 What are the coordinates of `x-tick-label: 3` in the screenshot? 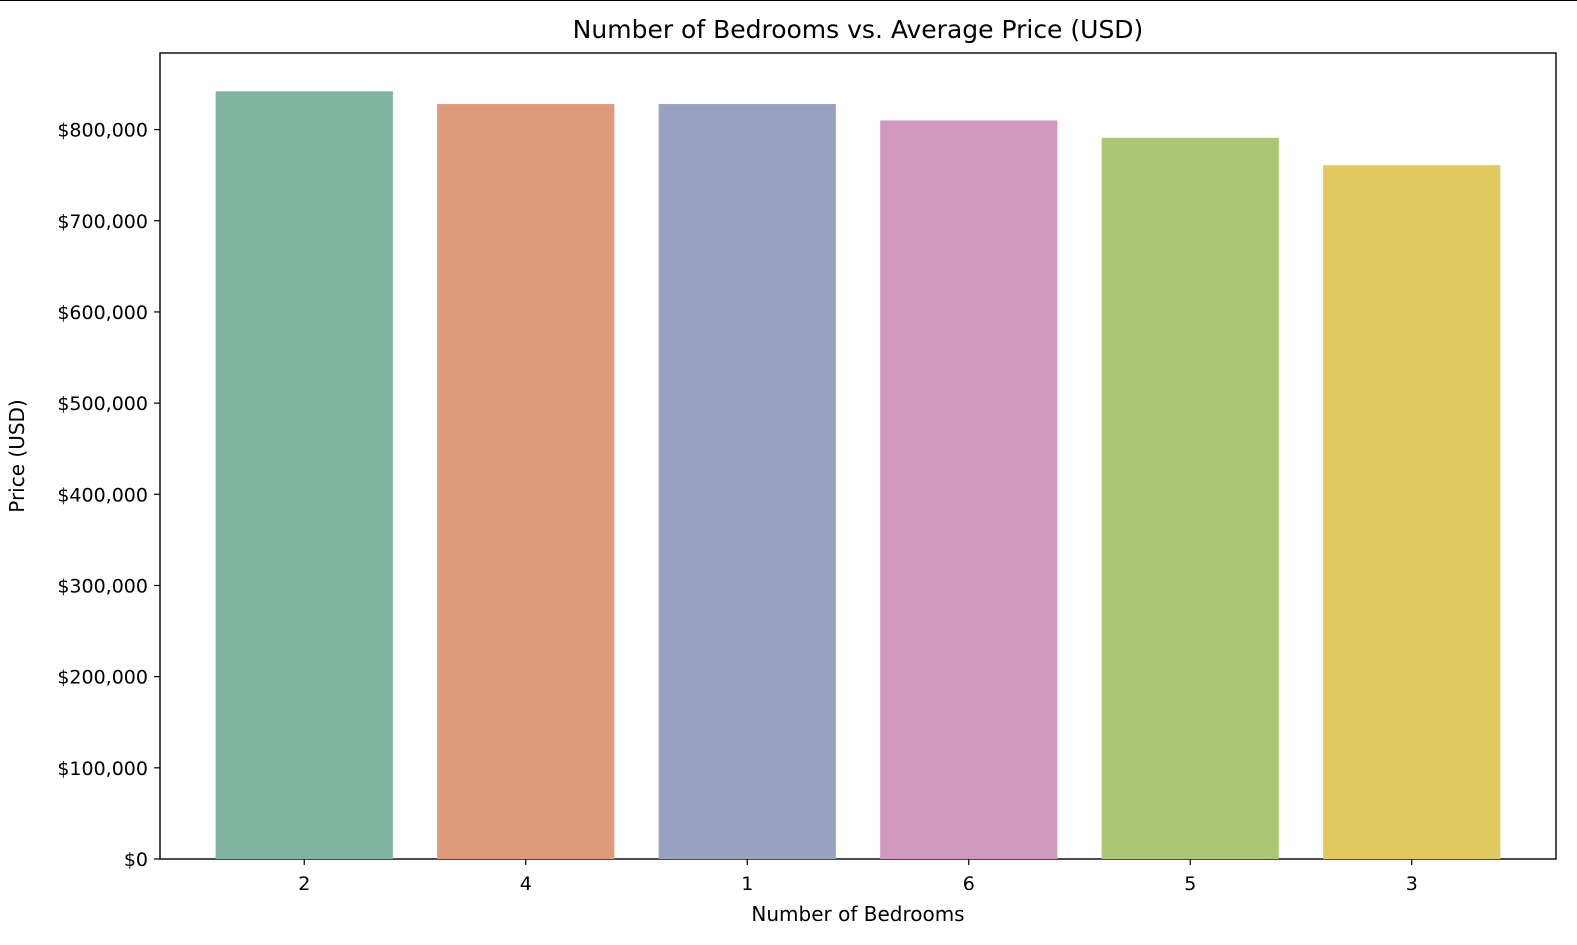 It's located at (1412, 884).